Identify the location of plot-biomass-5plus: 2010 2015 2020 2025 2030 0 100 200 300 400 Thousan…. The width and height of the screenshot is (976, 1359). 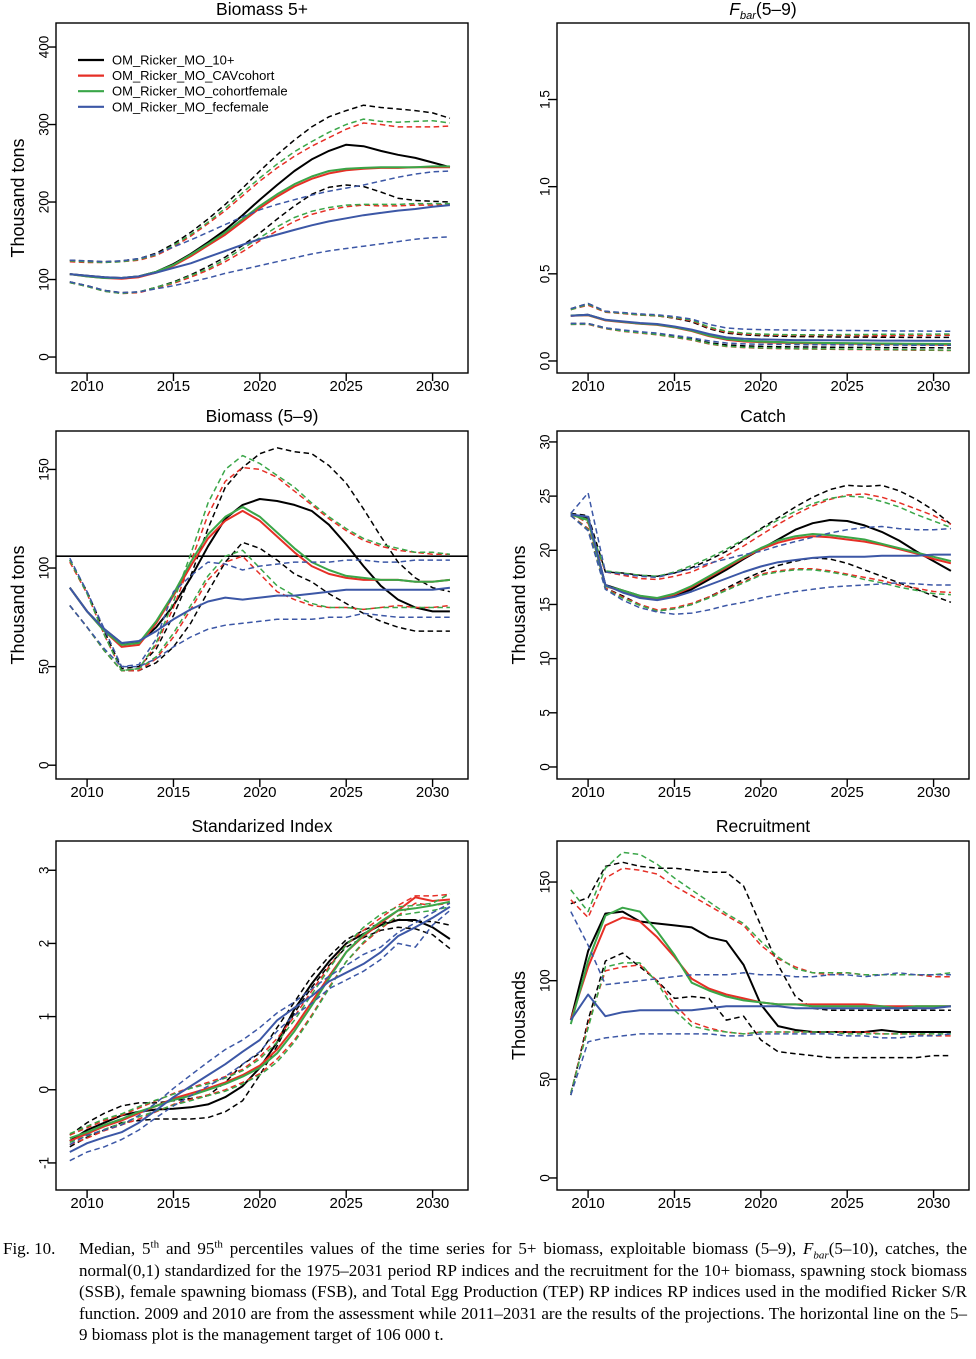
(238, 197).